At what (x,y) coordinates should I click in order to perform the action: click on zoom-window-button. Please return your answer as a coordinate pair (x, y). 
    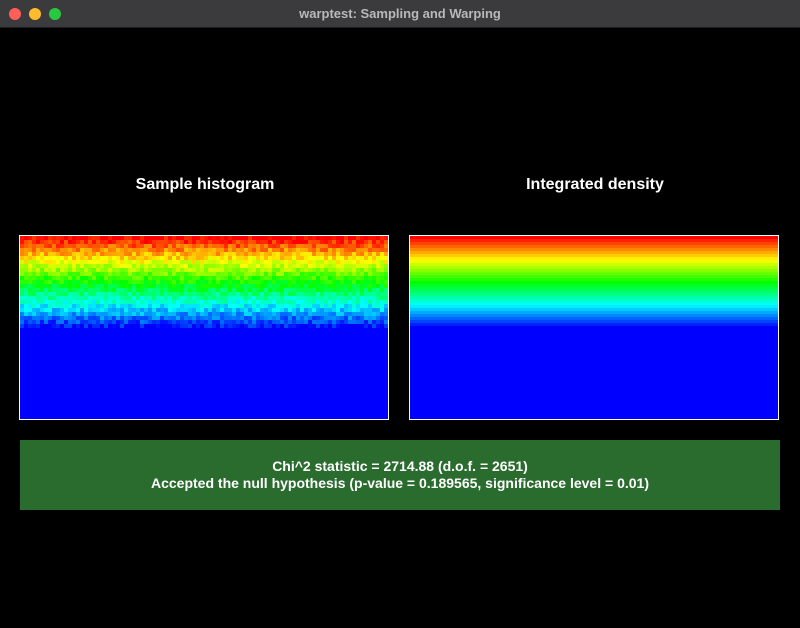
    Looking at the image, I should click on (55, 14).